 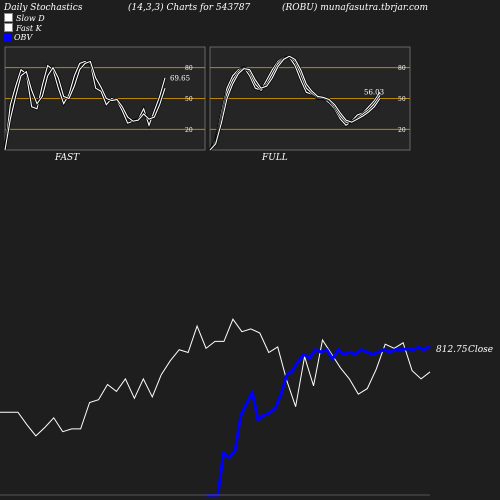 What do you see at coordinates (43, 8) in the screenshot?
I see `chart-title: Daily Stochastics` at bounding box center [43, 8].